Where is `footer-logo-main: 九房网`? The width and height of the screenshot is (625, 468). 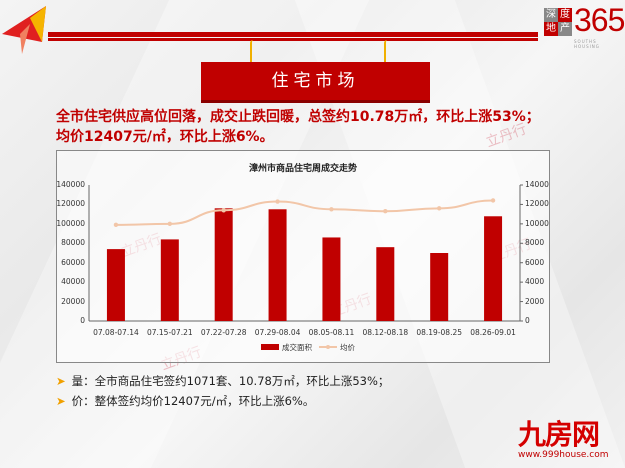 footer-logo-main: 九房网 is located at coordinates (559, 434).